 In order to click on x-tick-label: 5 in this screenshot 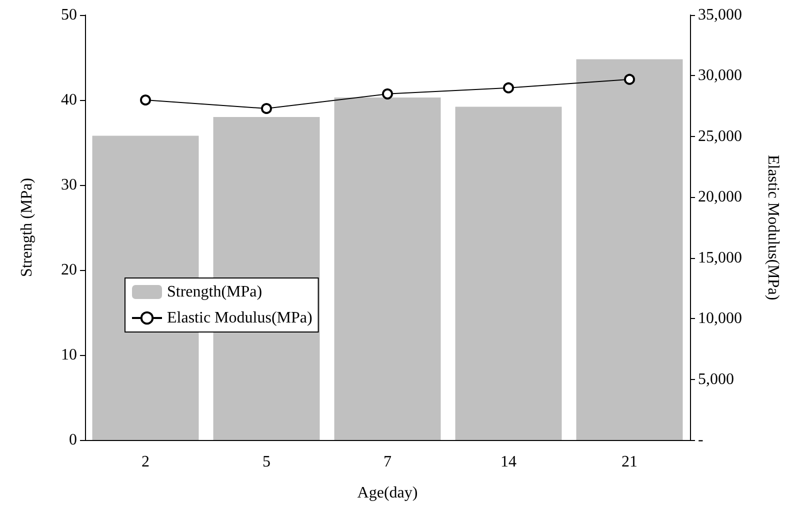, I will do `click(266, 462)`.